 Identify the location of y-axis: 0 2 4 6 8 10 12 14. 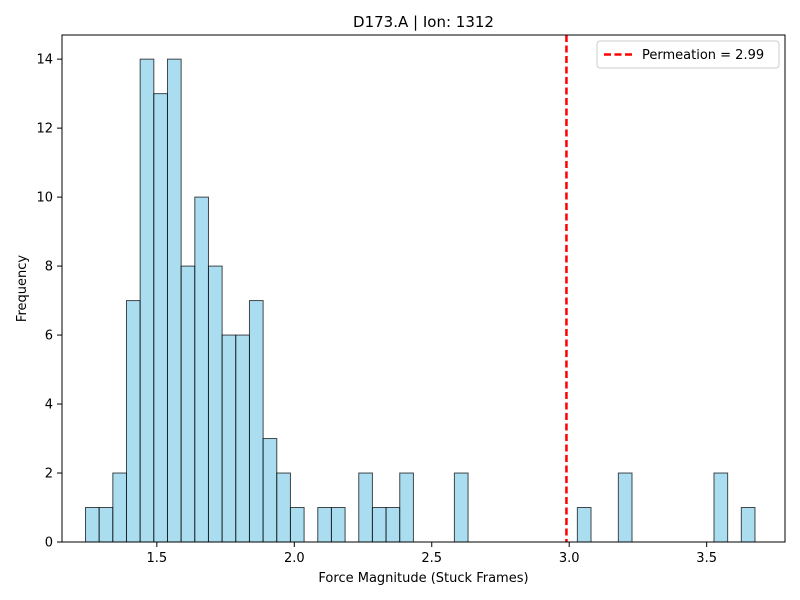
(49, 302).